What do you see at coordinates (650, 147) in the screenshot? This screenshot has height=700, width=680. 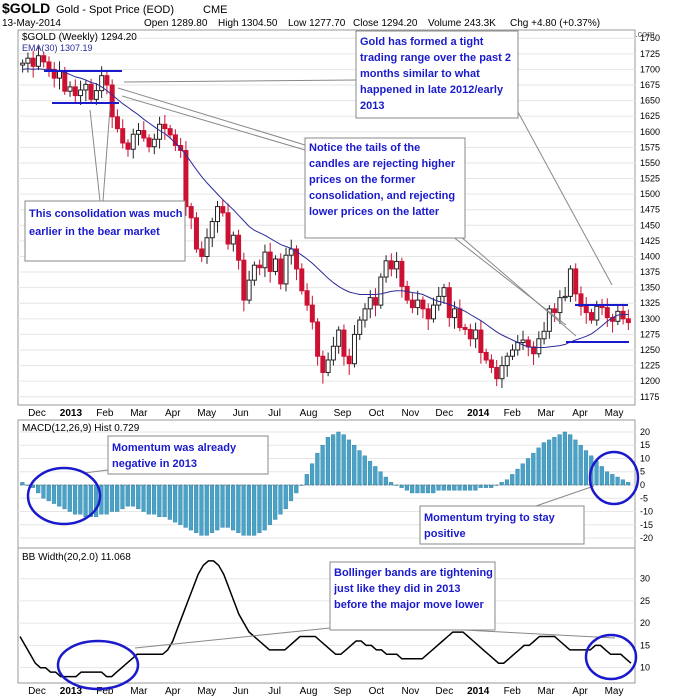 I see `price-tick-label: 1575` at bounding box center [650, 147].